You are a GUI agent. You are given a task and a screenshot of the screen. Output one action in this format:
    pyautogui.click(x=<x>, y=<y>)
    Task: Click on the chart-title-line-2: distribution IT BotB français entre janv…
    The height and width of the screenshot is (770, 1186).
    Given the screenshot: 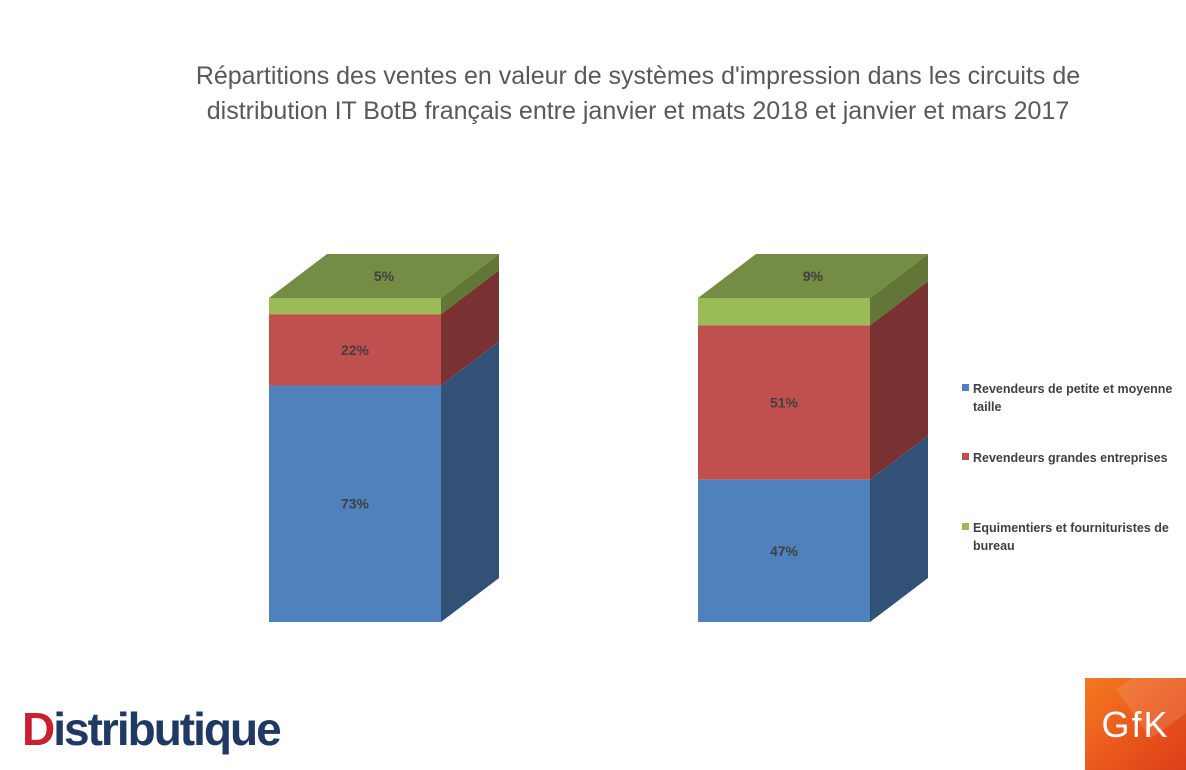 What is the action you would take?
    pyautogui.click(x=638, y=111)
    